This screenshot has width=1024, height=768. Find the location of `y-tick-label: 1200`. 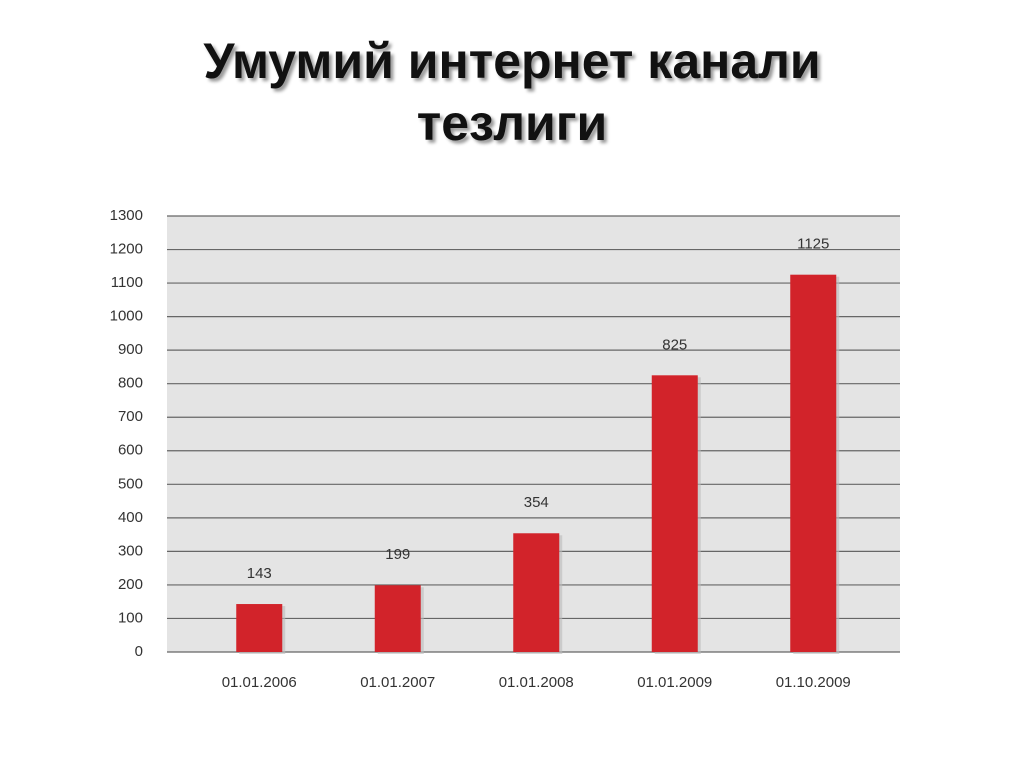

y-tick-label: 1200 is located at coordinates (126, 249).